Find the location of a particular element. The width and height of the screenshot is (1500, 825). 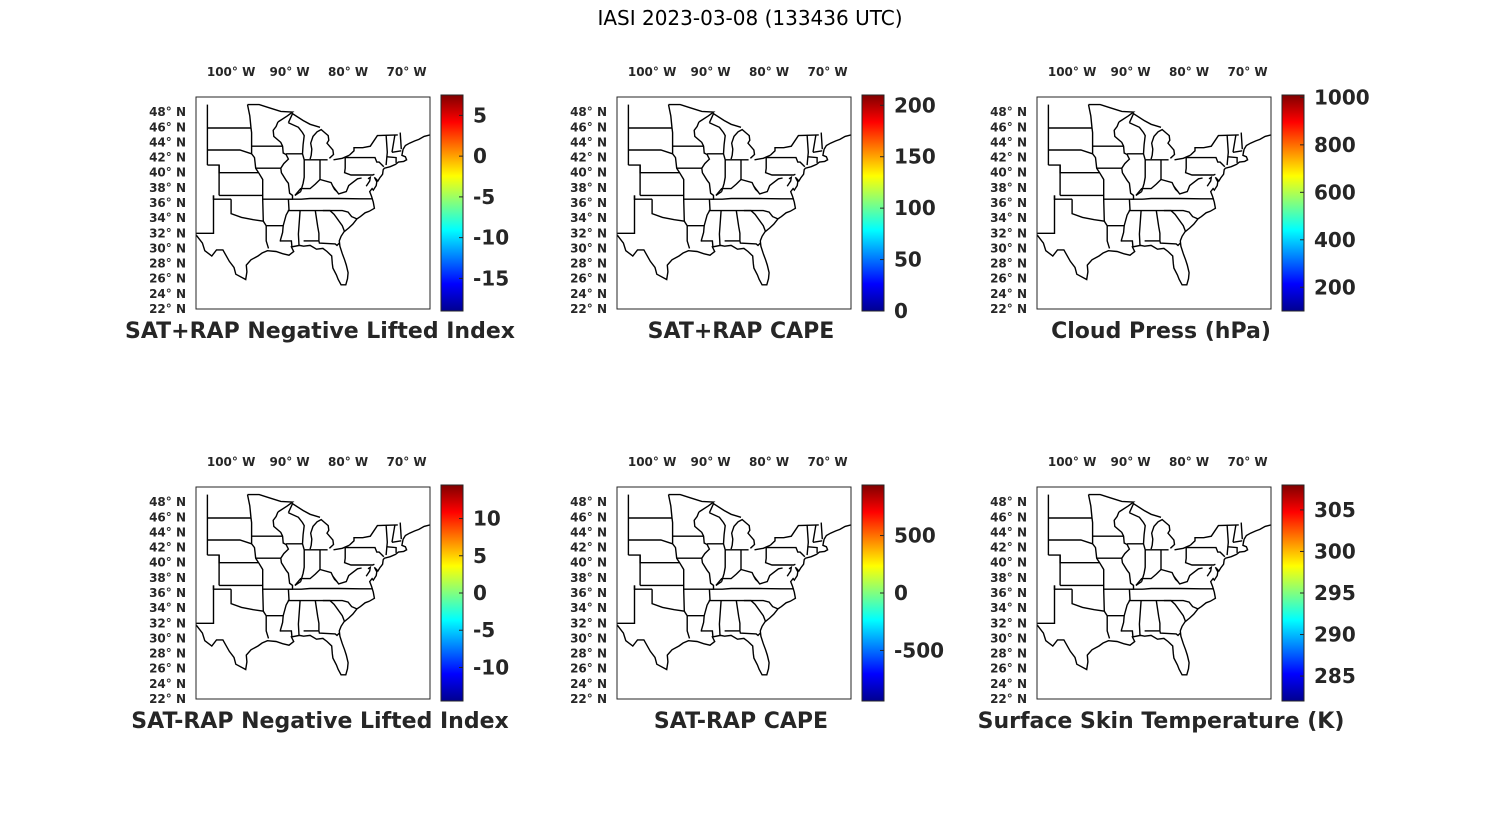

colorbar-tick-label: -10 is located at coordinates (491, 238).